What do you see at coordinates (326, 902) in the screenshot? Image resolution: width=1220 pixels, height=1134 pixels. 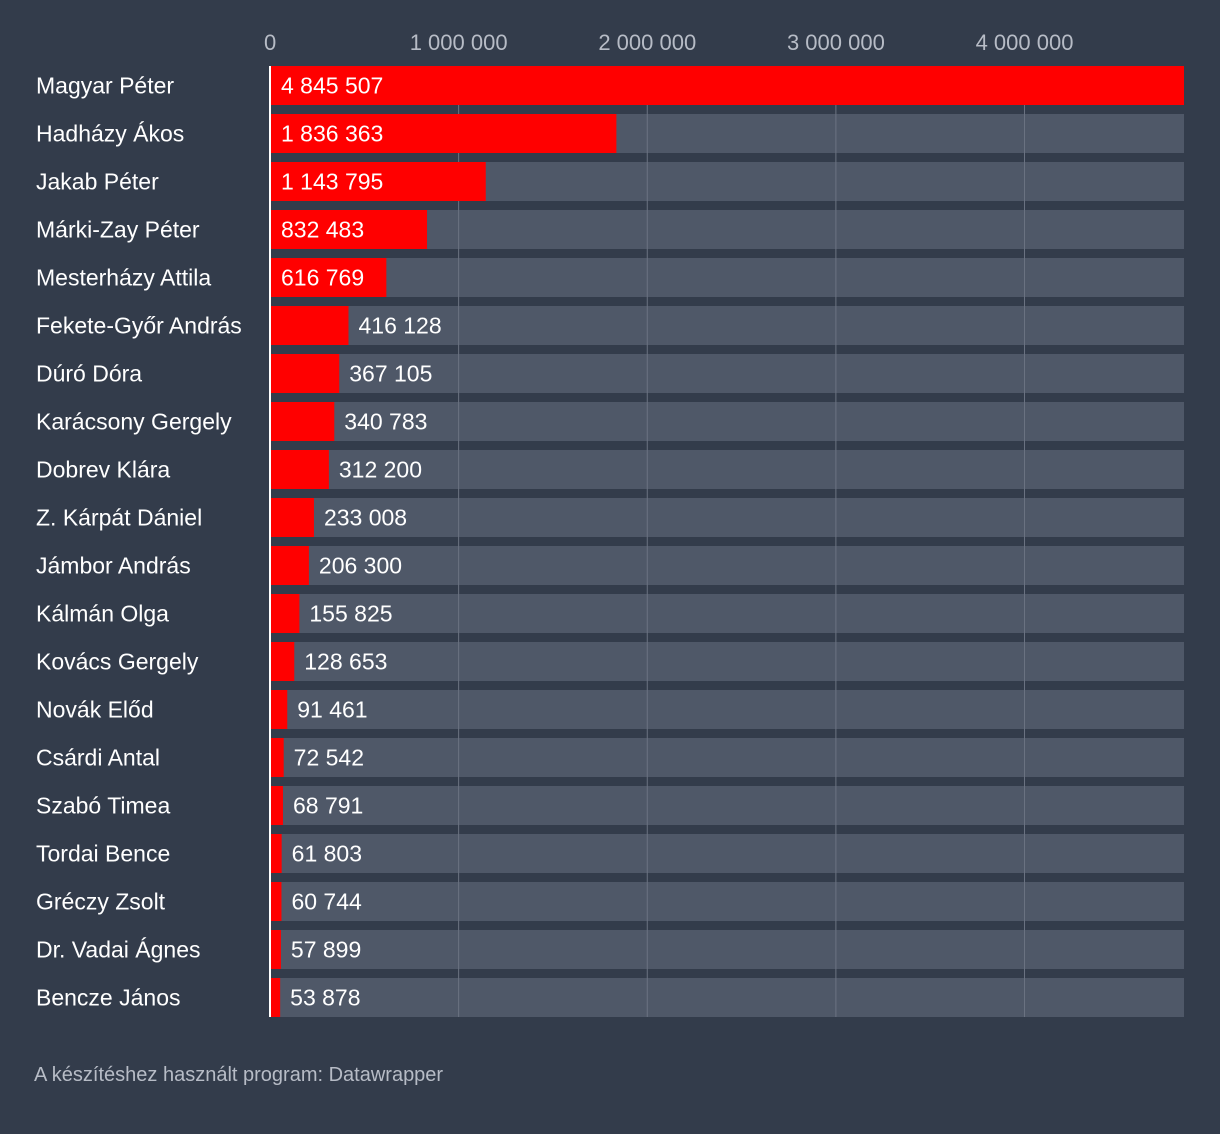 I see `value-label: 60 744` at bounding box center [326, 902].